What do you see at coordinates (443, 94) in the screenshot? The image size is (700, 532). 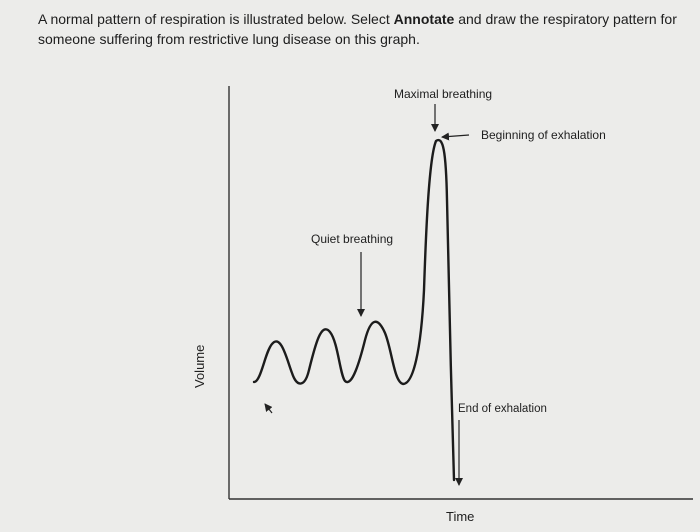 I see `maximal-breathing-label: Maximal breathing` at bounding box center [443, 94].